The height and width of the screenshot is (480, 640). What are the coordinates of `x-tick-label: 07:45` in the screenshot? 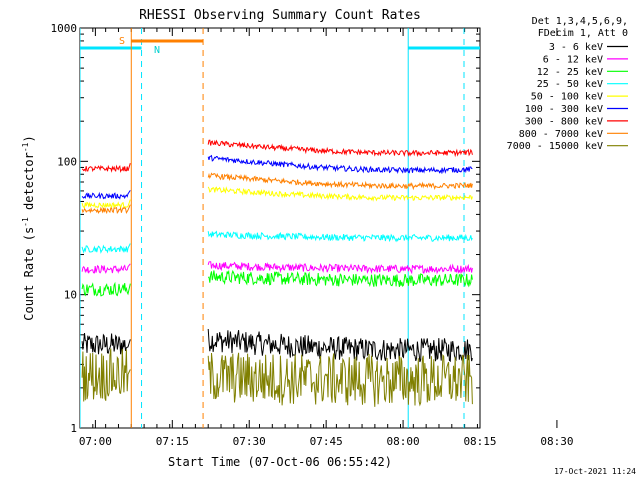 It's located at (326, 441).